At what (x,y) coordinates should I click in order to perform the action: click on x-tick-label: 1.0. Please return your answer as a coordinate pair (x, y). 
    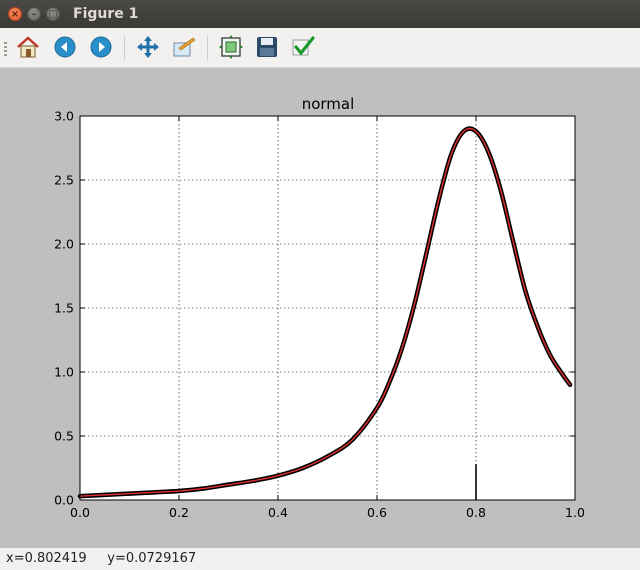
    Looking at the image, I should click on (575, 512).